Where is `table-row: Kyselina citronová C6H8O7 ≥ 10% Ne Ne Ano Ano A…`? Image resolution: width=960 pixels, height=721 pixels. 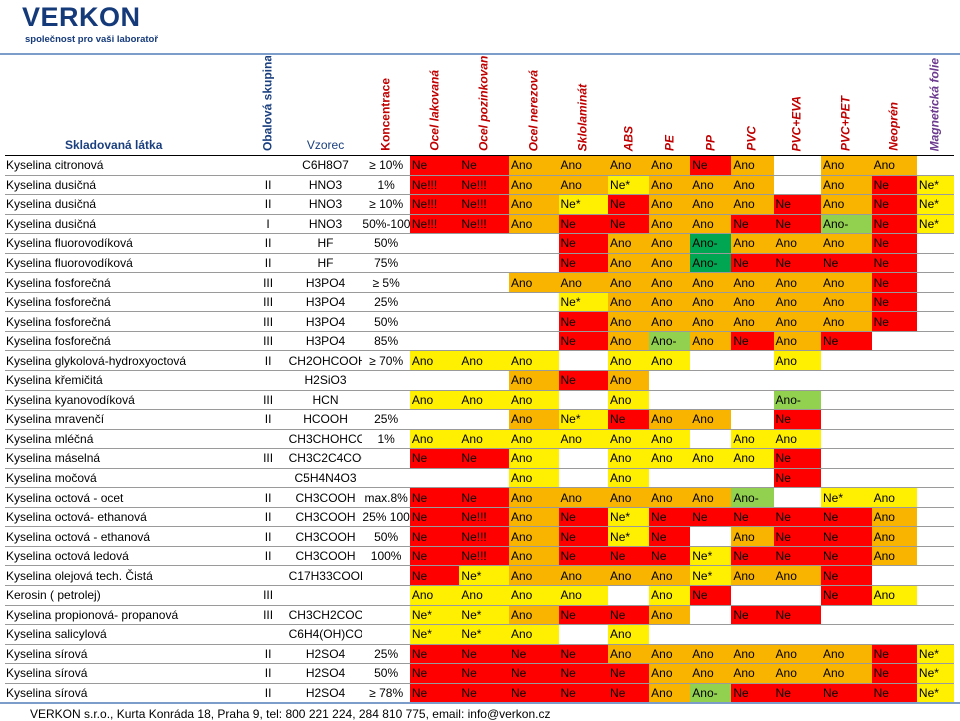
table-row: Kyselina citronová C6H8O7 ≥ 10% Ne Ne Ano Ano A… is located at coordinates (479, 165).